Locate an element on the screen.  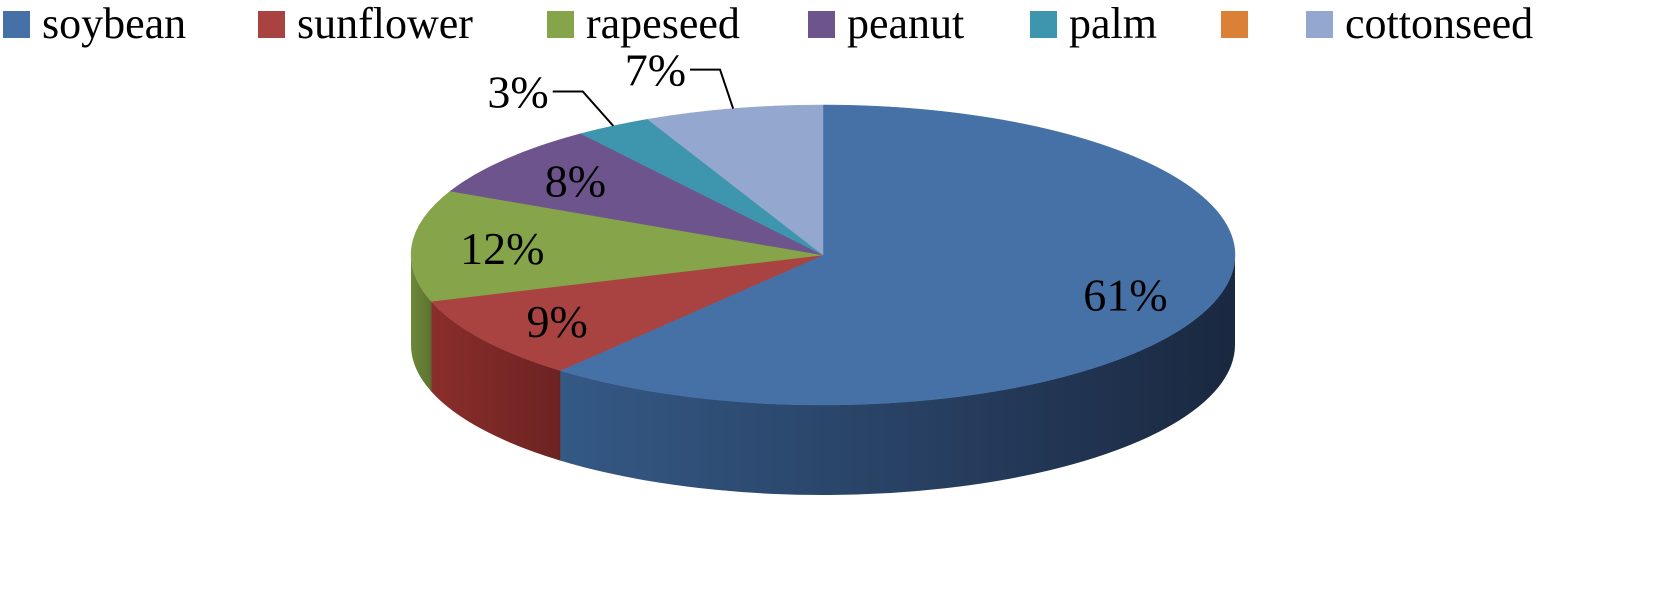
legend-item-soybean: soybean is located at coordinates (94, 24).